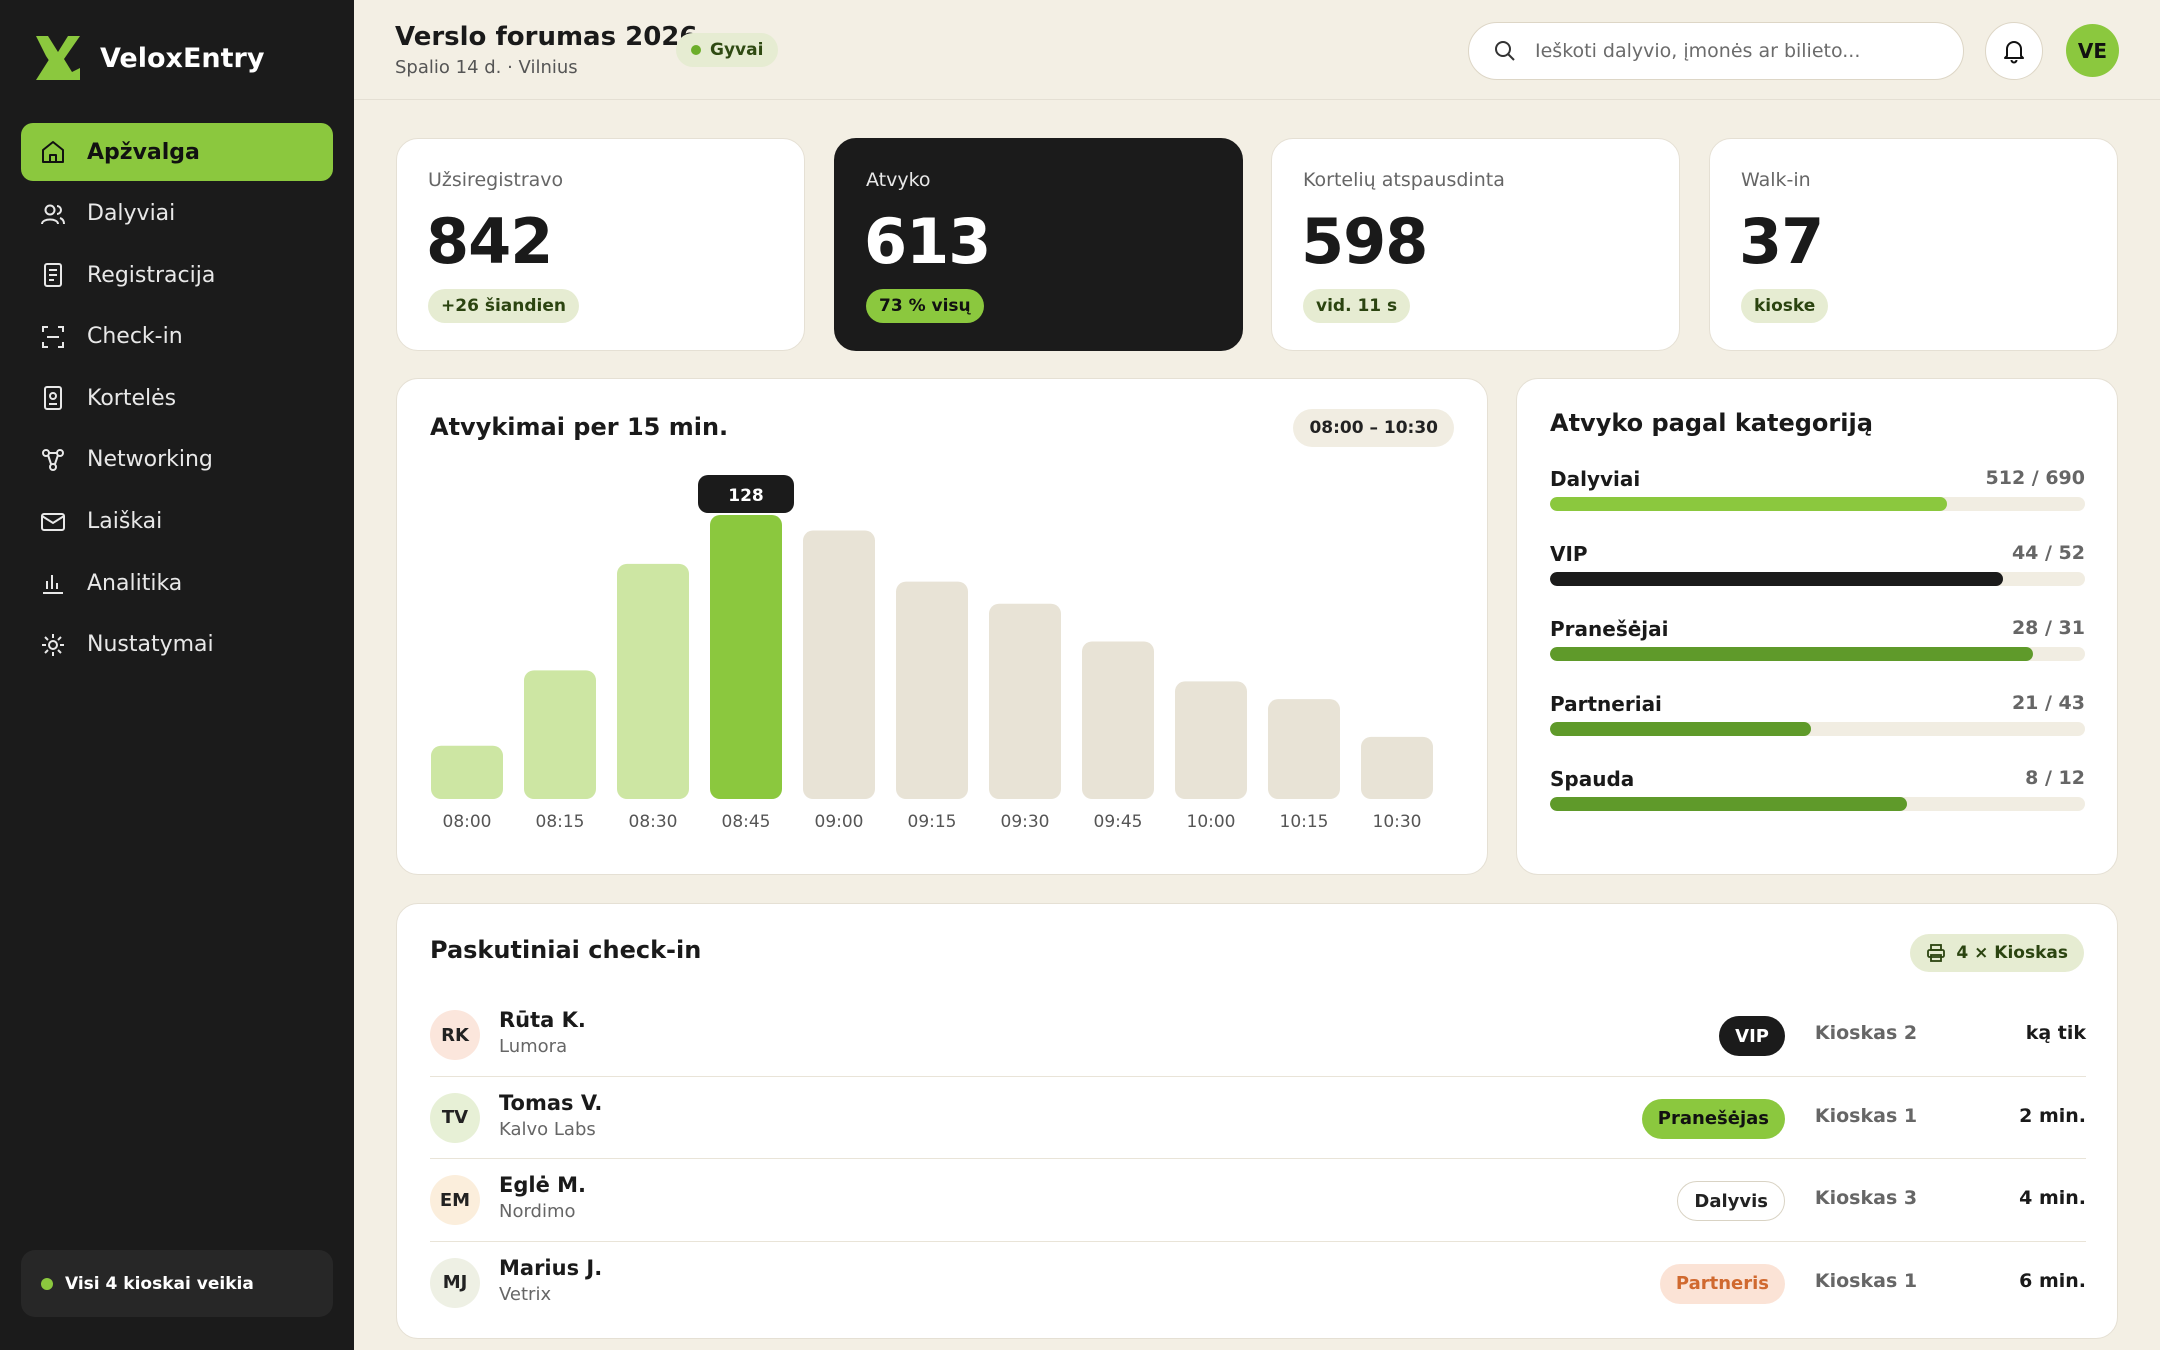  I want to click on search-icon, so click(1505, 51).